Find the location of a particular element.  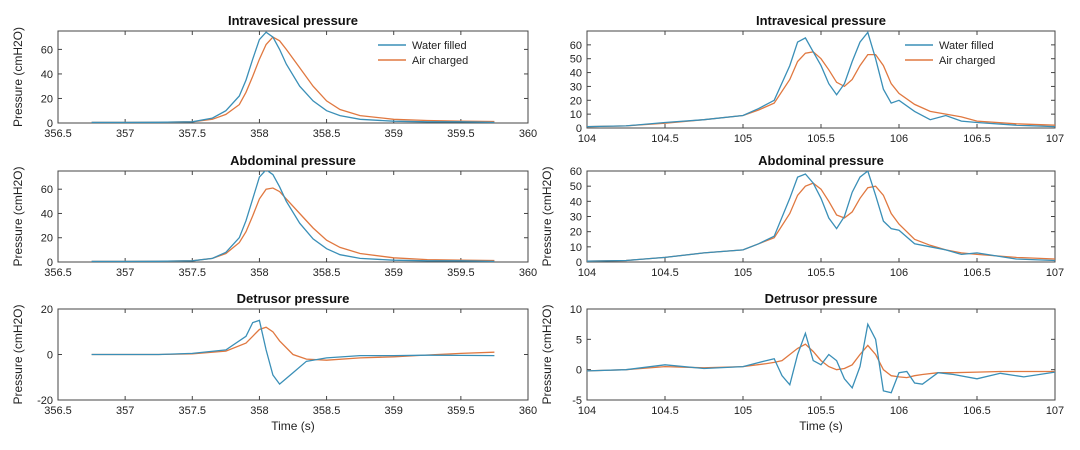

legend-label: Air charged is located at coordinates (440, 61).